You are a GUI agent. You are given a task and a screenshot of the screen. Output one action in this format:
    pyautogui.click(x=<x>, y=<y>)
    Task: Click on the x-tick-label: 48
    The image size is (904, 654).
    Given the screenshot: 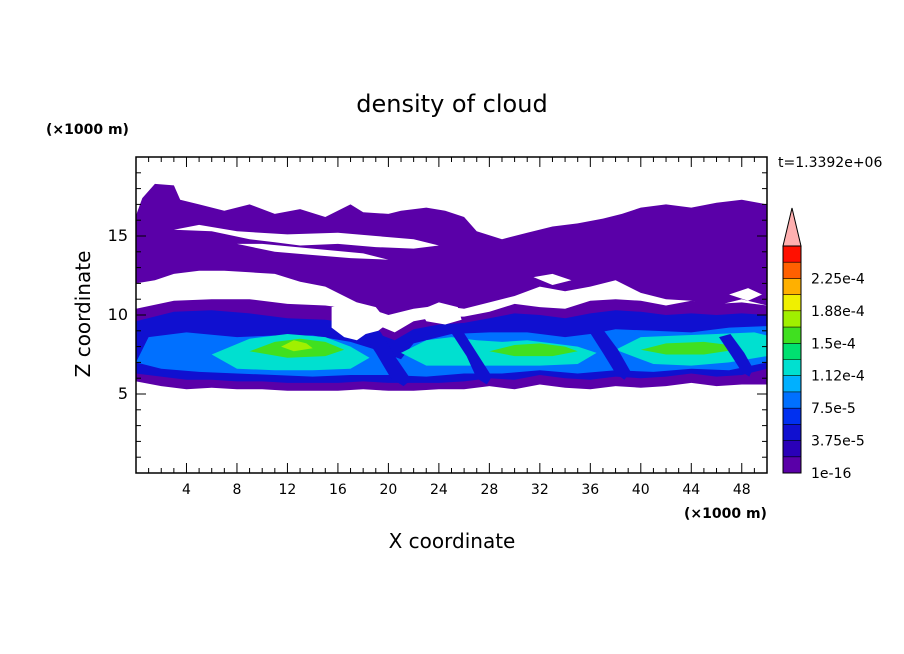 What is the action you would take?
    pyautogui.click(x=742, y=490)
    